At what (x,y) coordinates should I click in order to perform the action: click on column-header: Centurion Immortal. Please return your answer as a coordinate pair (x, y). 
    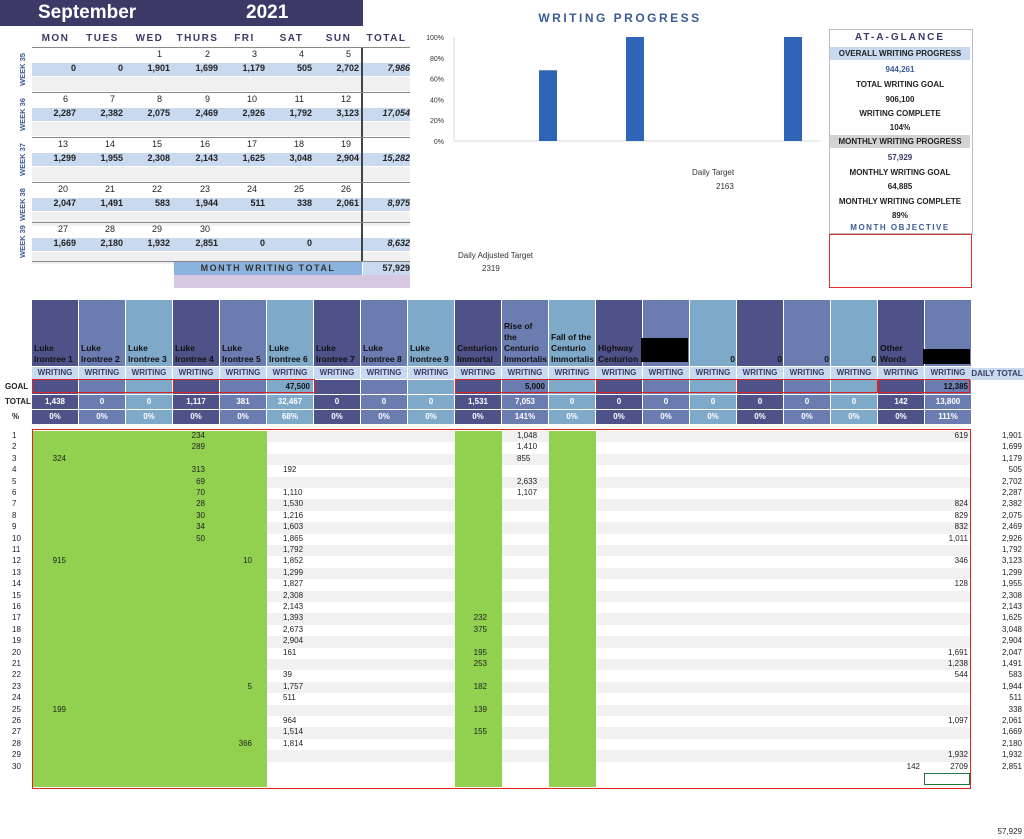
    Looking at the image, I should click on (478, 333).